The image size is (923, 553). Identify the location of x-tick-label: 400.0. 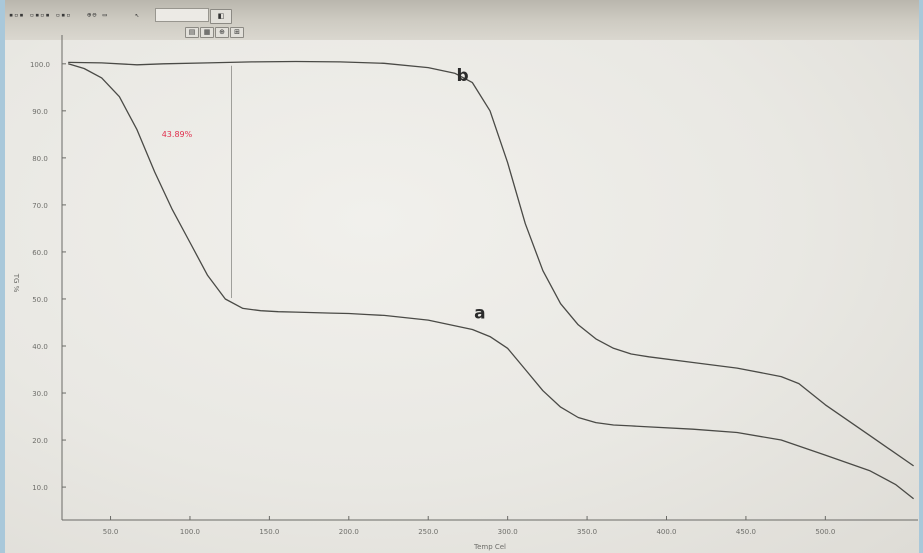
(666, 532).